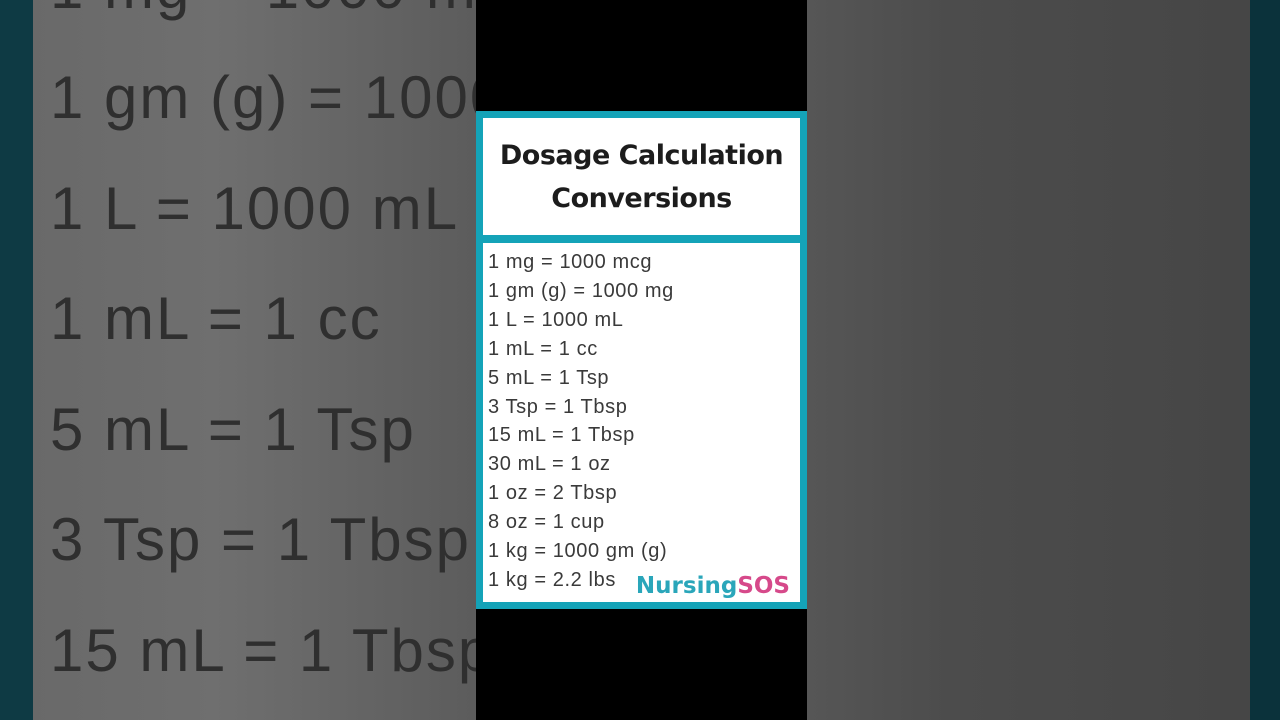  What do you see at coordinates (558, 406) in the screenshot?
I see `conversion-row: 3 Tsp = 1 Tbsp` at bounding box center [558, 406].